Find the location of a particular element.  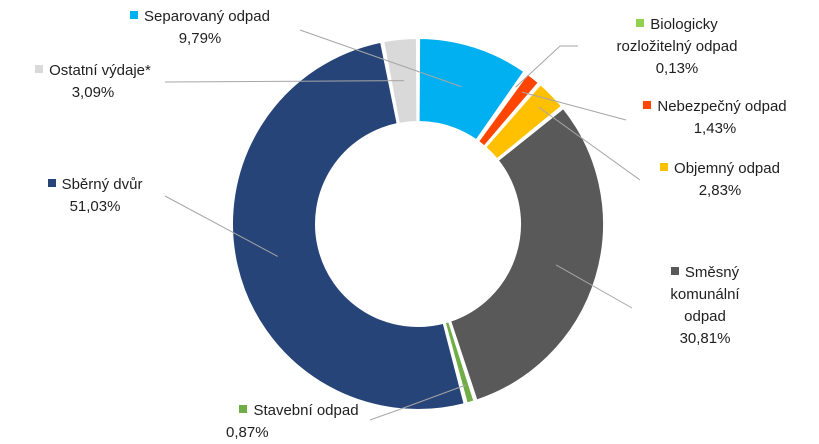

label-nebezpecny-pct: 1,43% is located at coordinates (715, 128).